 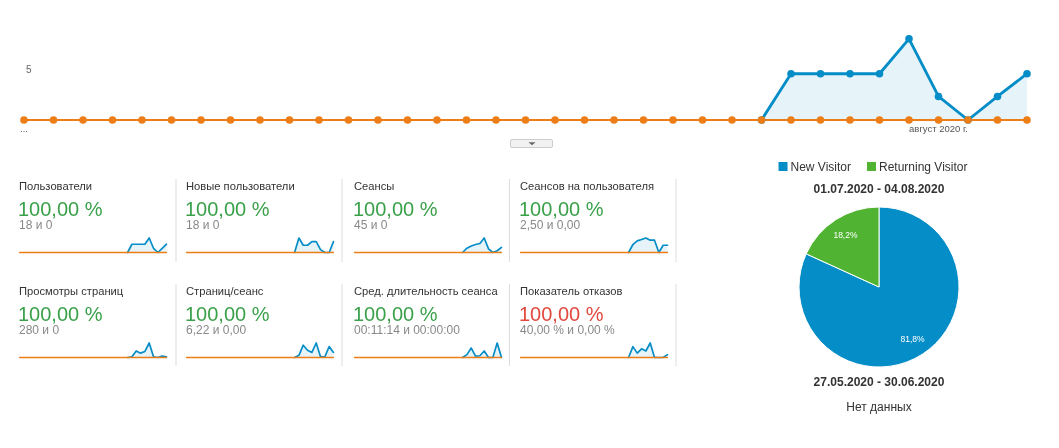 What do you see at coordinates (216, 330) in the screenshot?
I see `text: 6,22 и 0,00` at bounding box center [216, 330].